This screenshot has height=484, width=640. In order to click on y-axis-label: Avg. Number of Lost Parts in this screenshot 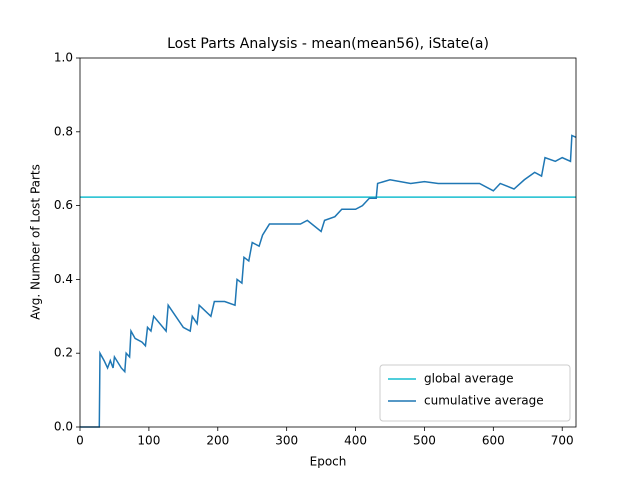, I will do `click(36, 242)`.